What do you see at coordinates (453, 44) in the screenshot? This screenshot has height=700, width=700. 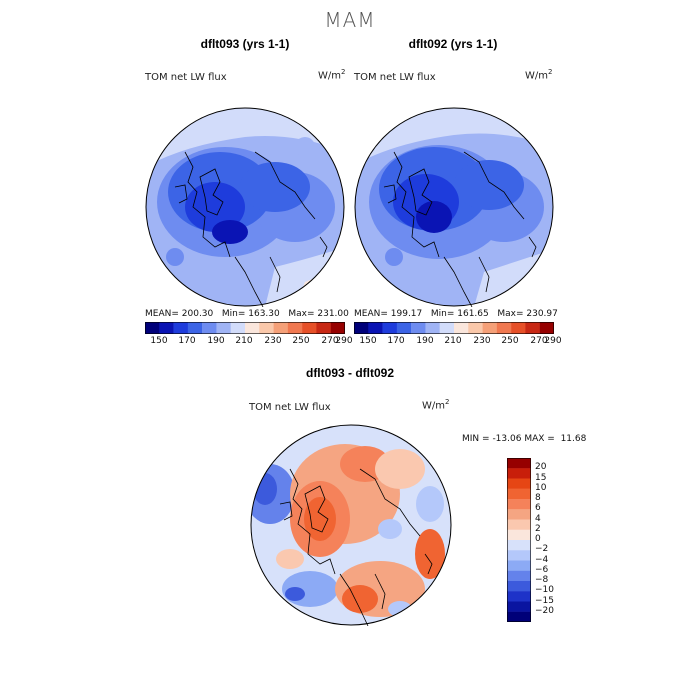 I see `panel-title: dflt092 (yrs 1-1)` at bounding box center [453, 44].